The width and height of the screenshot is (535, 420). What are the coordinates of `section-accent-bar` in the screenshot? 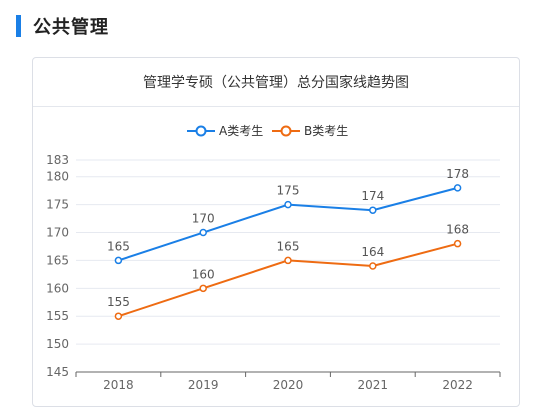 It's located at (18, 26).